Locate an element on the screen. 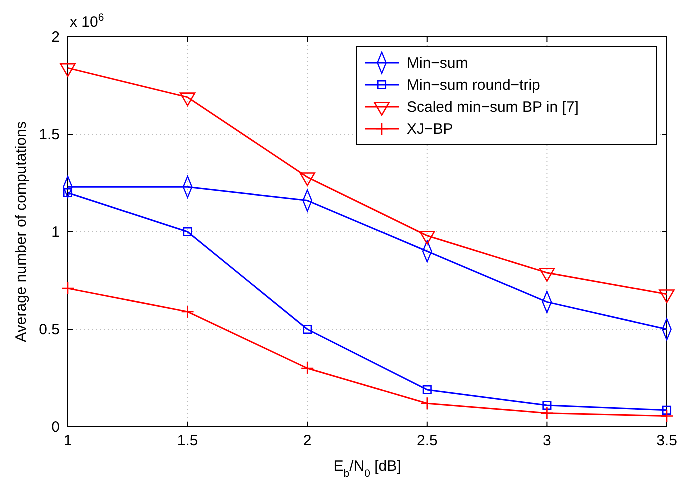  legend-label: Min−sum is located at coordinates (437, 63).